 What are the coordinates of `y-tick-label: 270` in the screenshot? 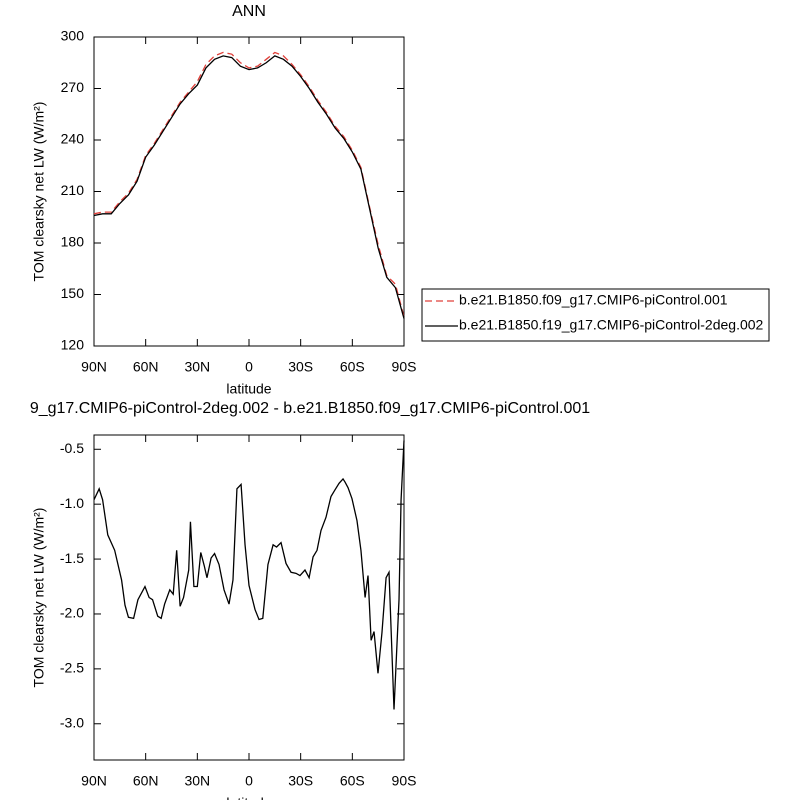 It's located at (73, 87).